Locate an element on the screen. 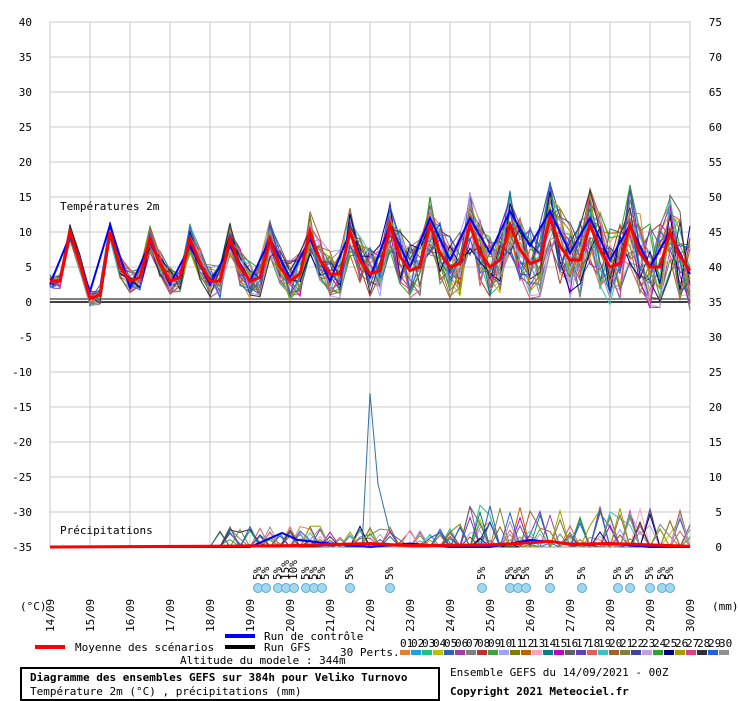 Image resolution: width=740 pixels, height=701 pixels. x-tick-label: 24/09 is located at coordinates (450, 615).